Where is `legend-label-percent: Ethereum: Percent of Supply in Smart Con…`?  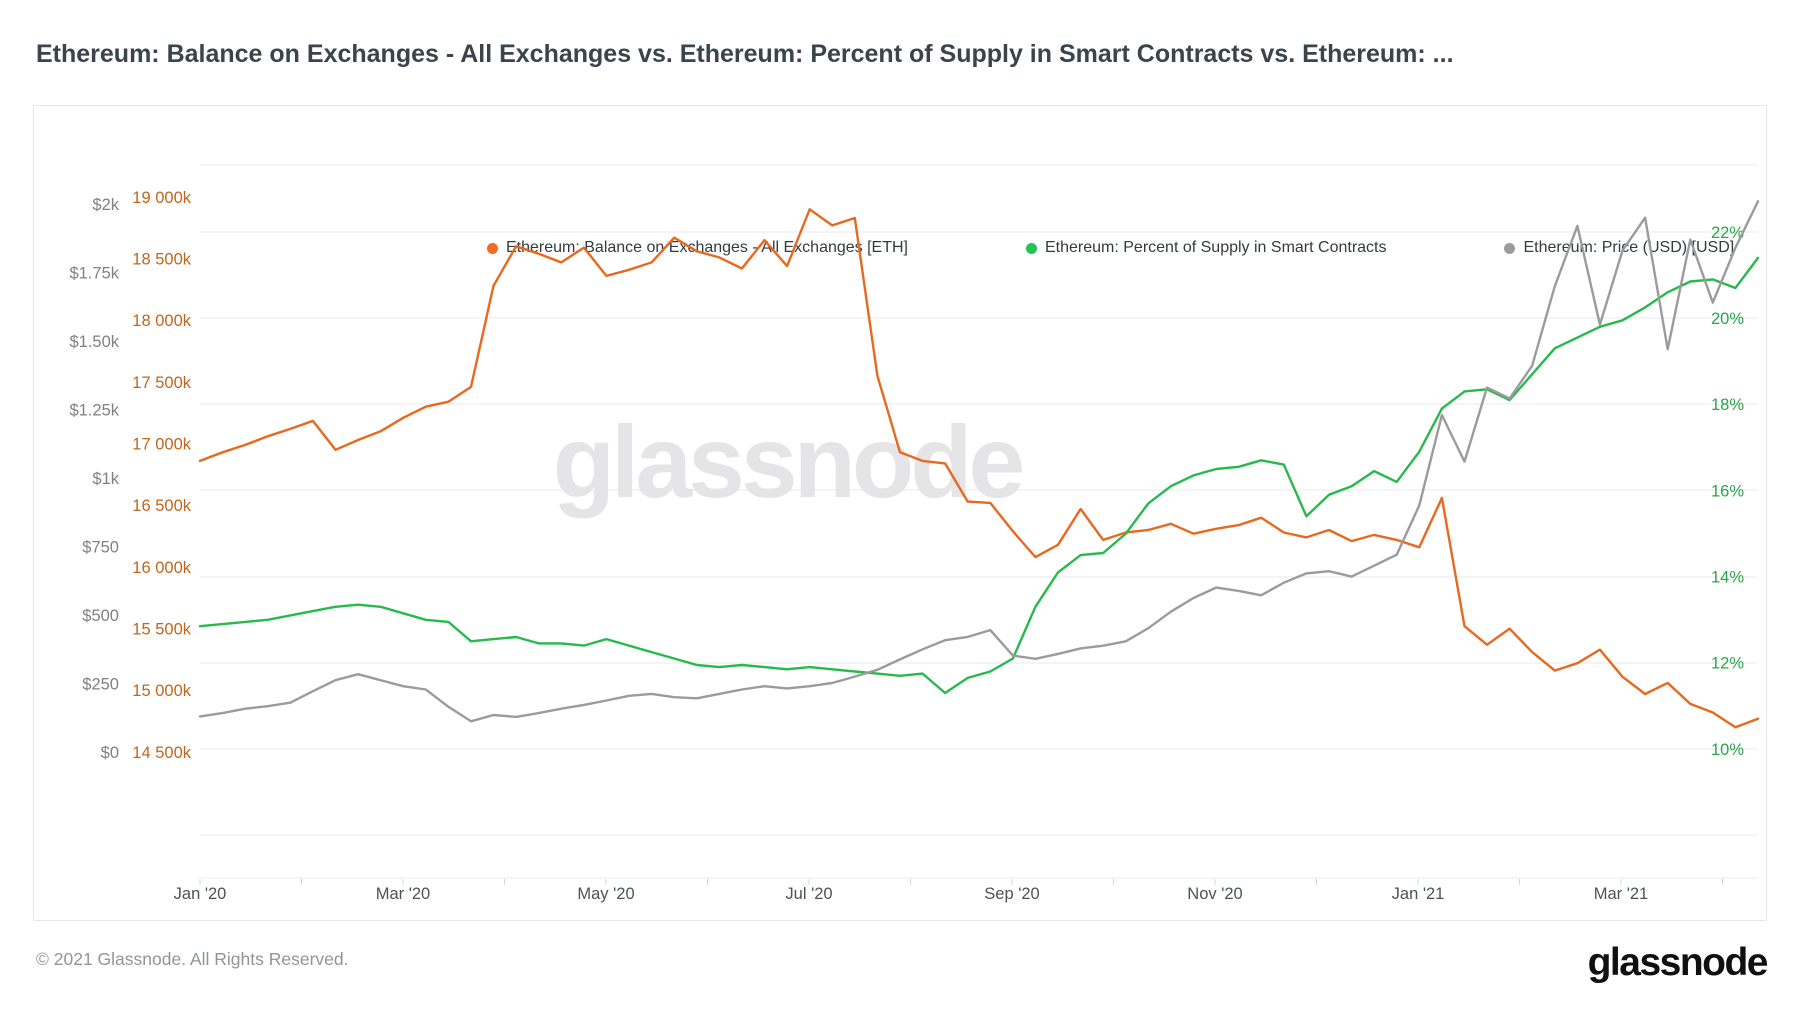
legend-label-percent: Ethereum: Percent of Supply in Smart Con… is located at coordinates (1216, 247).